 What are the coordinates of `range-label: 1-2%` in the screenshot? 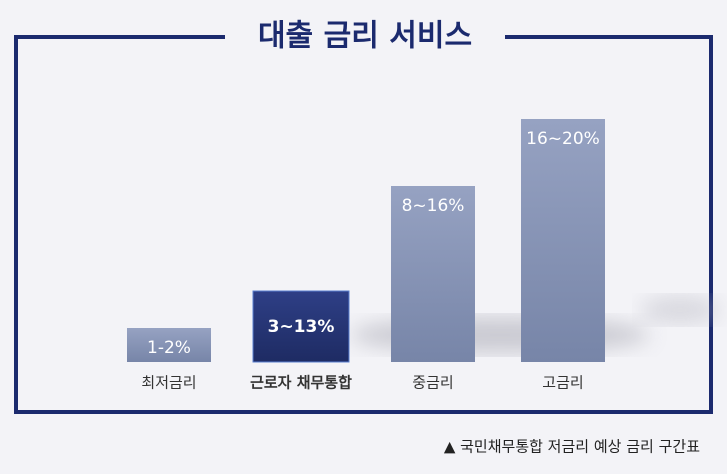 It's located at (169, 348).